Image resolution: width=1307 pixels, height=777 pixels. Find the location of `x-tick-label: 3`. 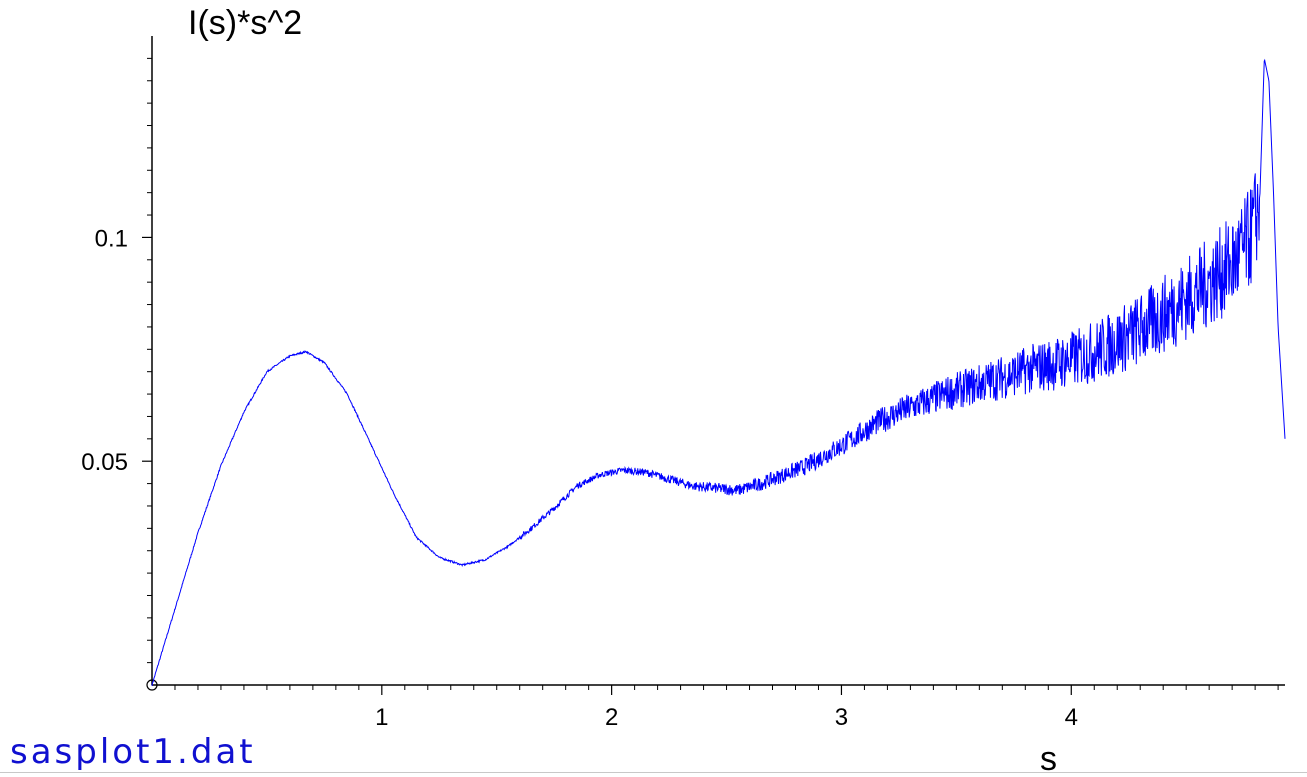

x-tick-label: 3 is located at coordinates (841, 717).